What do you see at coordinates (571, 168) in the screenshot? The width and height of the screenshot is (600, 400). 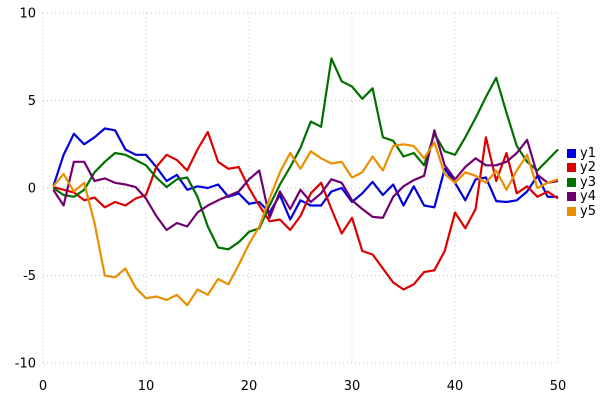 I see `legend-swatch-y2` at bounding box center [571, 168].